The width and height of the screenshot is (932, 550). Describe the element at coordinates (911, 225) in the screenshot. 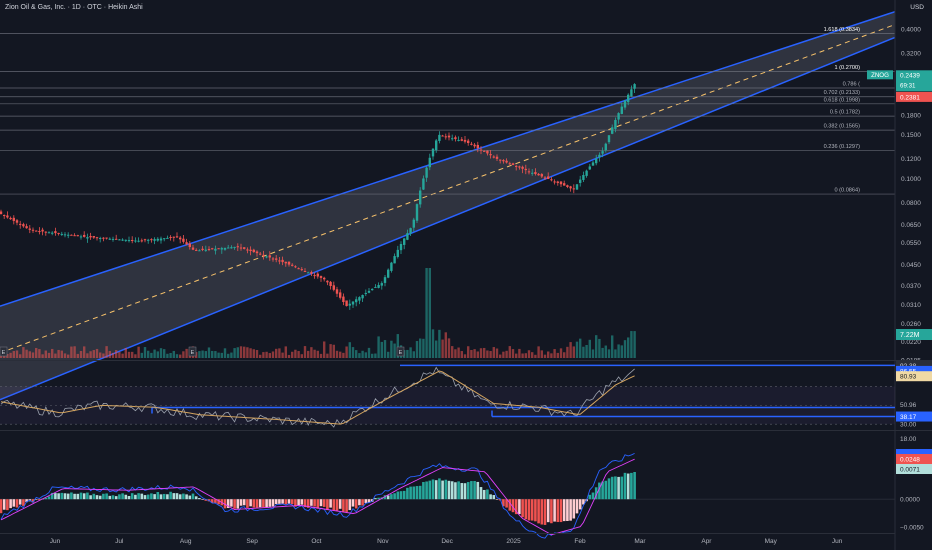

I see `price-axis-tick: 0.0650` at that location.